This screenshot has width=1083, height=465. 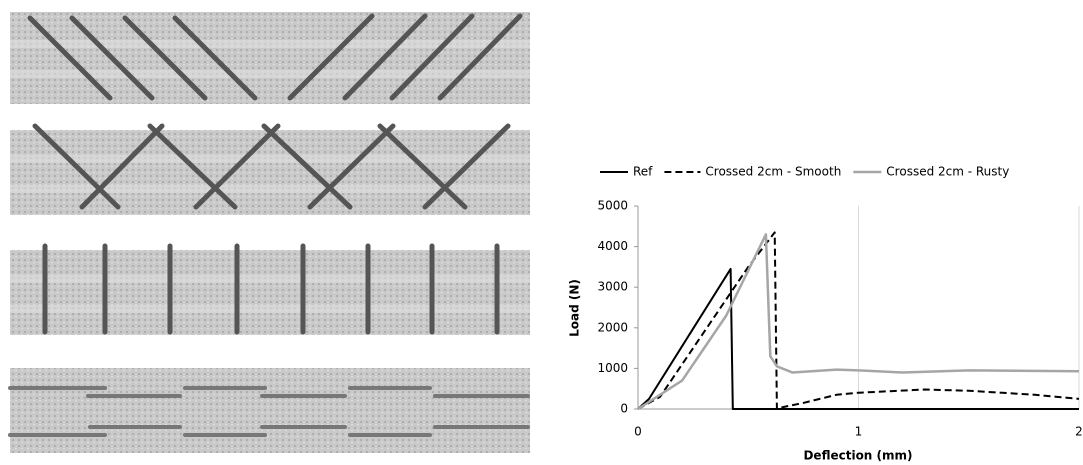 What do you see at coordinates (947, 172) in the screenshot?
I see `legend-label: Crossed 2cm - Rusty` at bounding box center [947, 172].